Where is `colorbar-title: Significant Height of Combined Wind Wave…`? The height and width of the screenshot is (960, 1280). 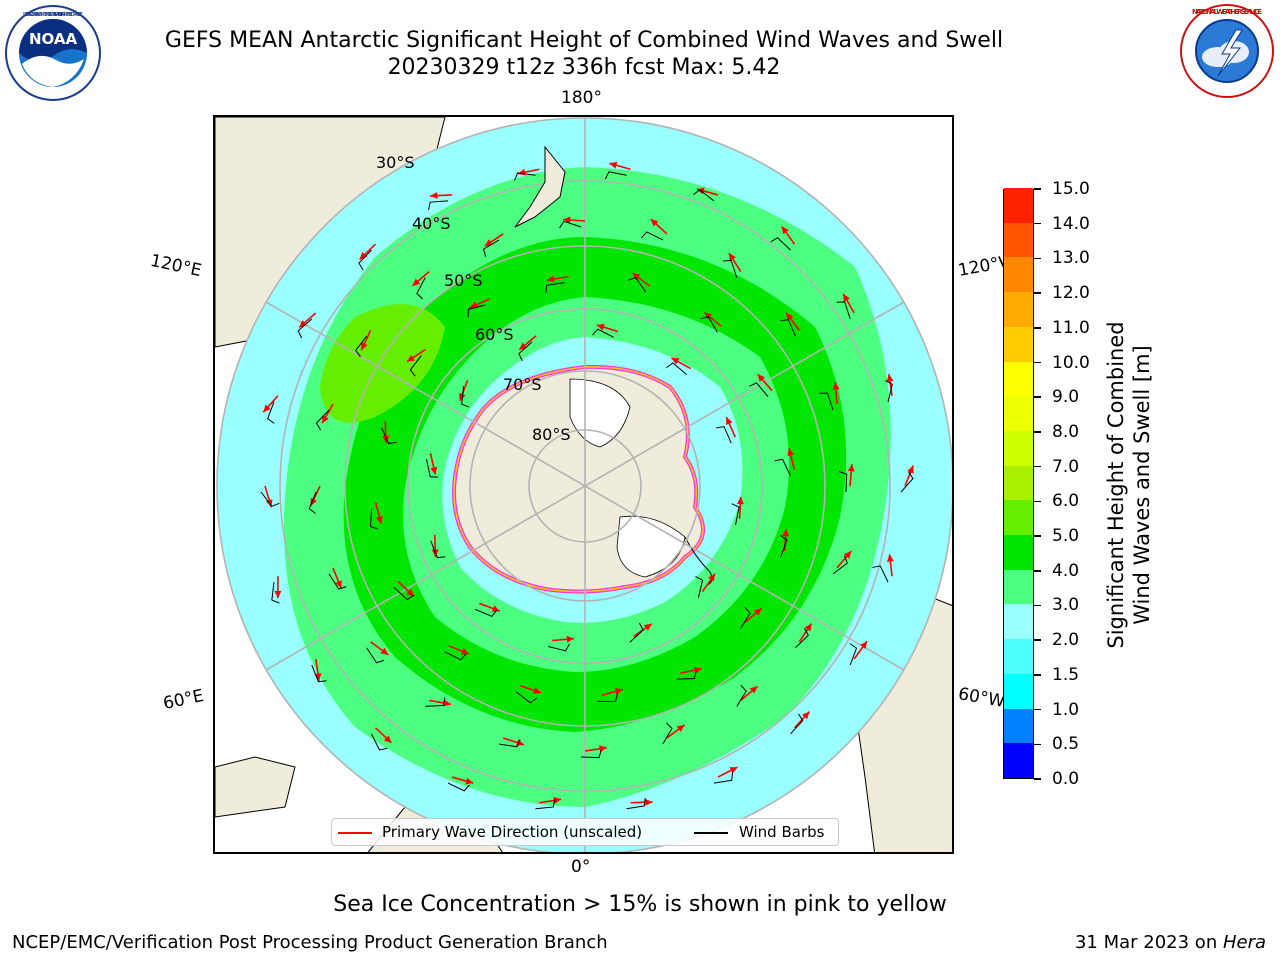 colorbar-title: Significant Height of Combined Wind Wave… is located at coordinates (1129, 485).